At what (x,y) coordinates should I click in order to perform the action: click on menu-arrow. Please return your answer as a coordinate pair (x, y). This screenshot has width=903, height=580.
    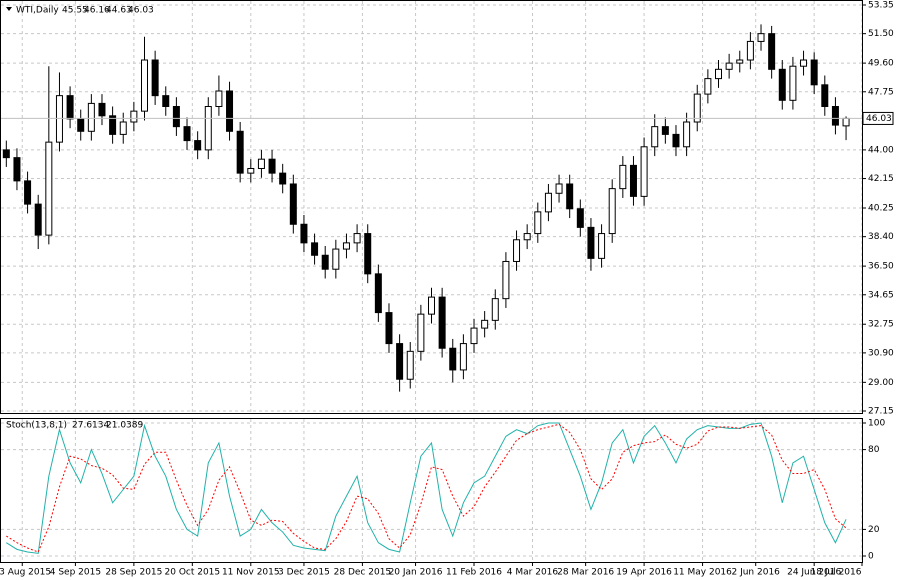
    Looking at the image, I should click on (9, 9).